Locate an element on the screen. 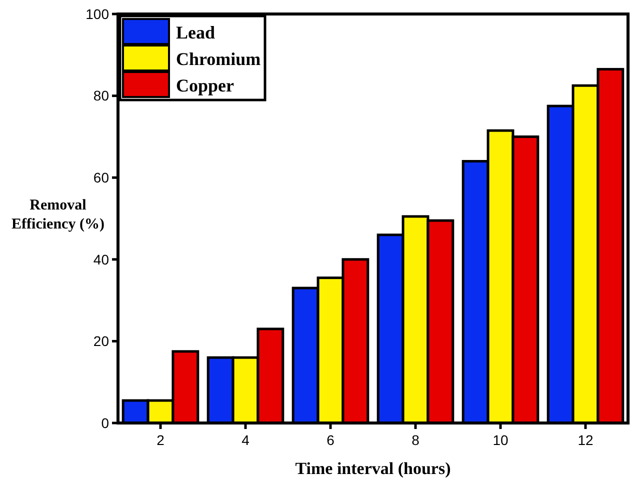  x-tick-label: 10 is located at coordinates (500, 440).